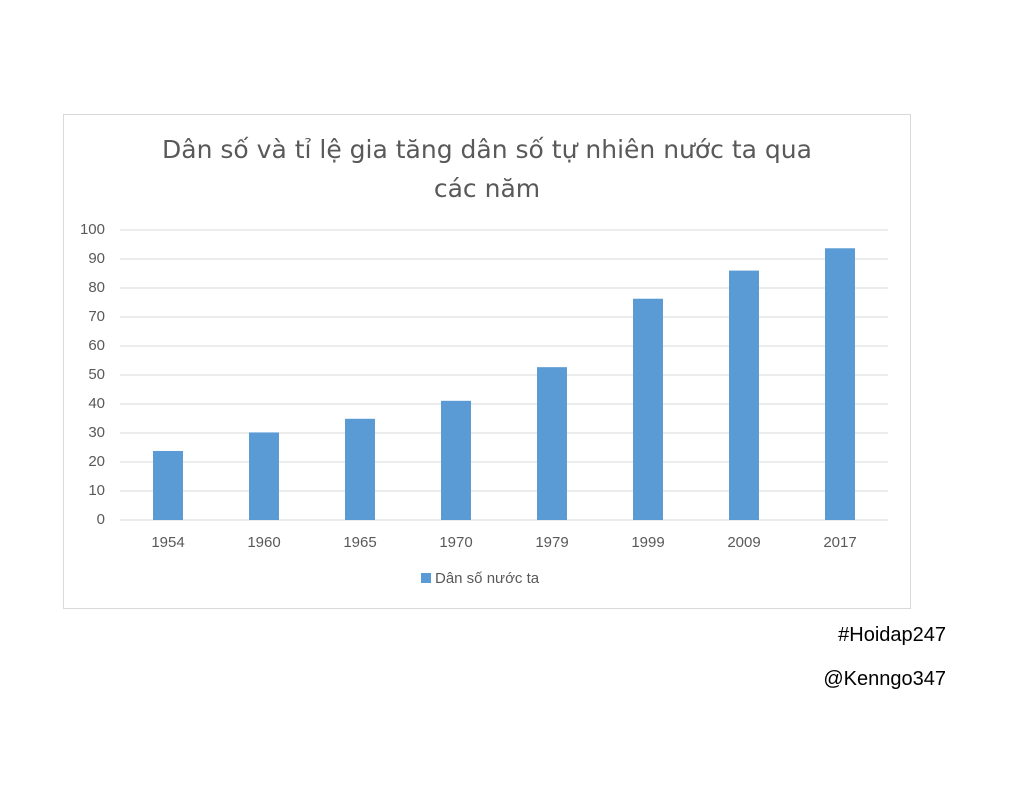 The height and width of the screenshot is (796, 1024). What do you see at coordinates (839, 542) in the screenshot?
I see `x-tick-label: 2017` at bounding box center [839, 542].